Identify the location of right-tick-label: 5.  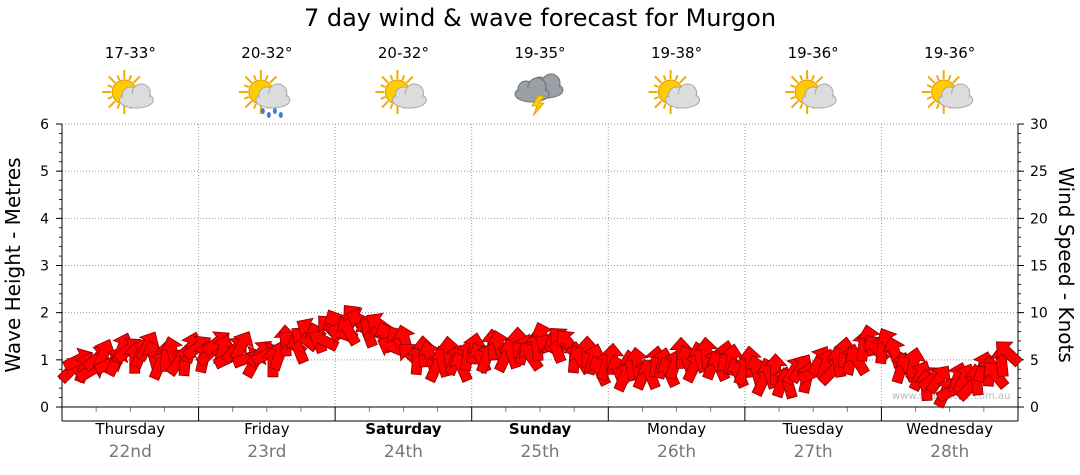
(1034, 361).